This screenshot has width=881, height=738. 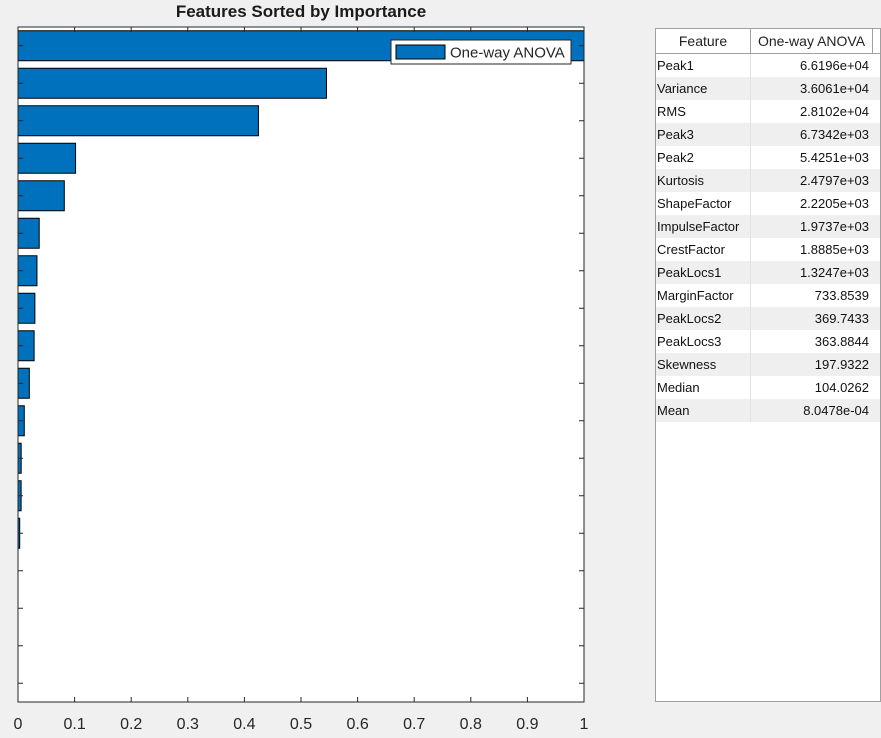 What do you see at coordinates (841, 364) in the screenshot?
I see `anova-score-cell: 197.9322` at bounding box center [841, 364].